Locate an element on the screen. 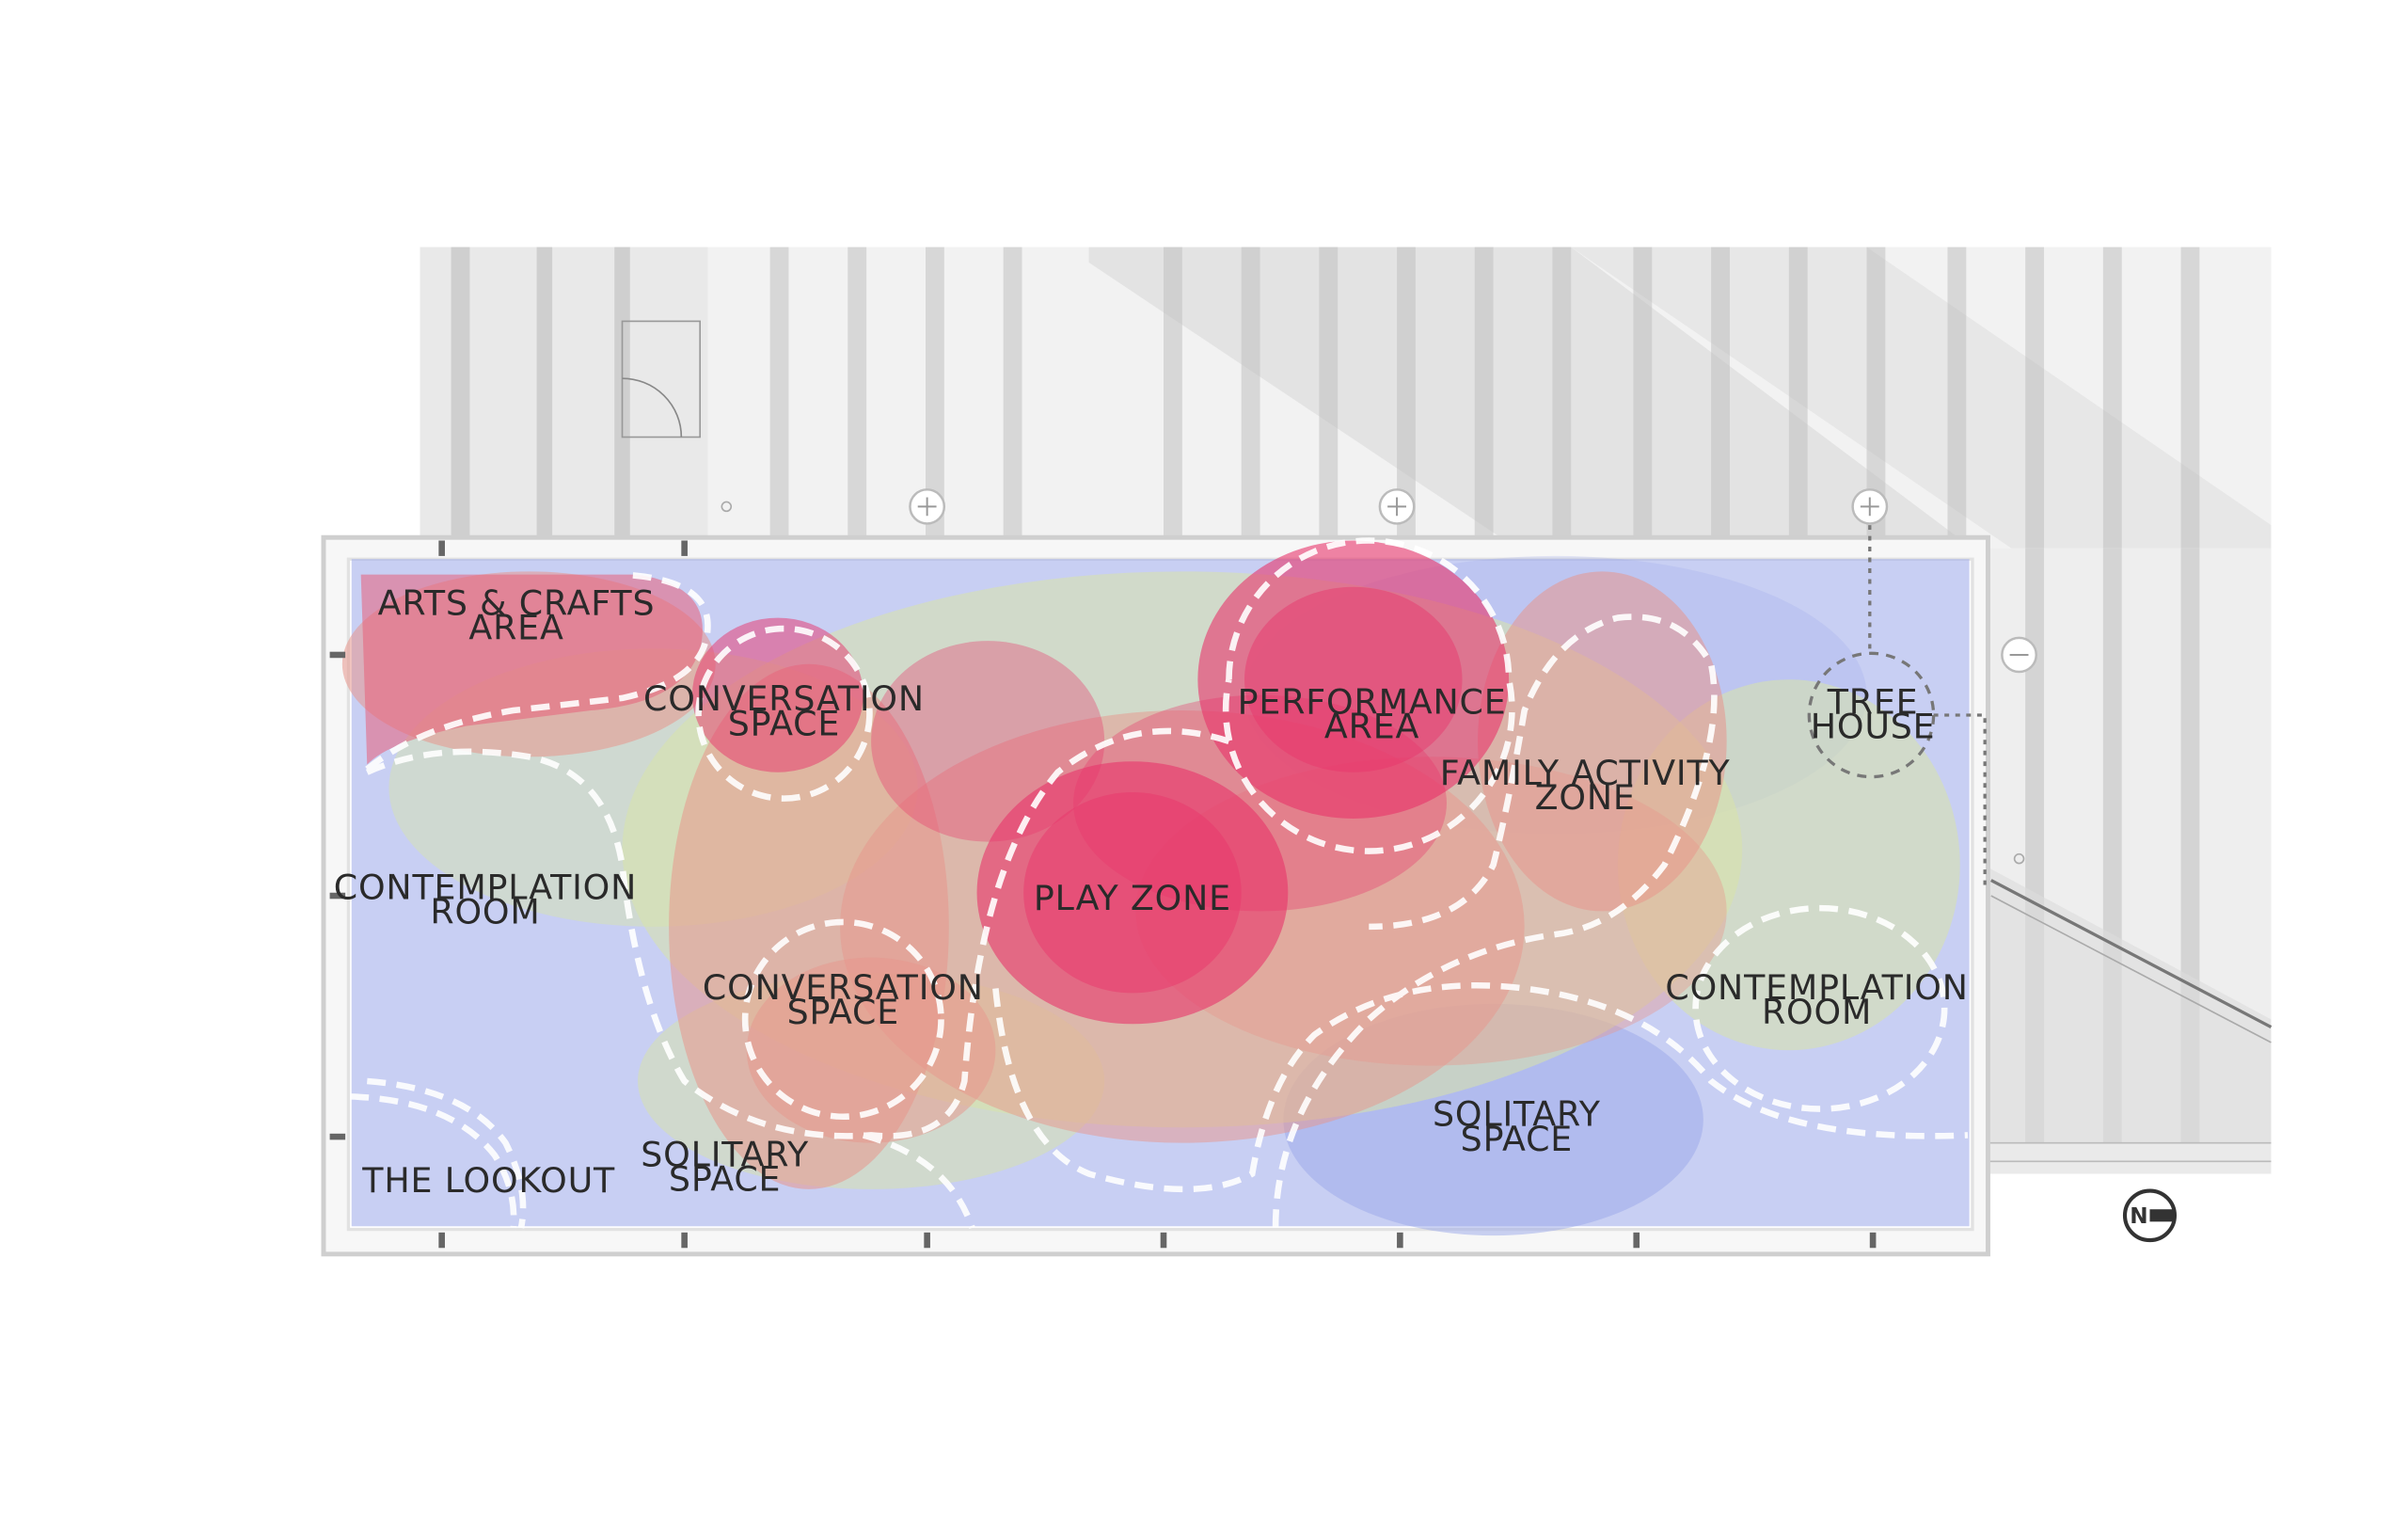 Image resolution: width=2408 pixels, height=1529 pixels. label-conversation-top-1: CONVERSATION is located at coordinates (784, 698).